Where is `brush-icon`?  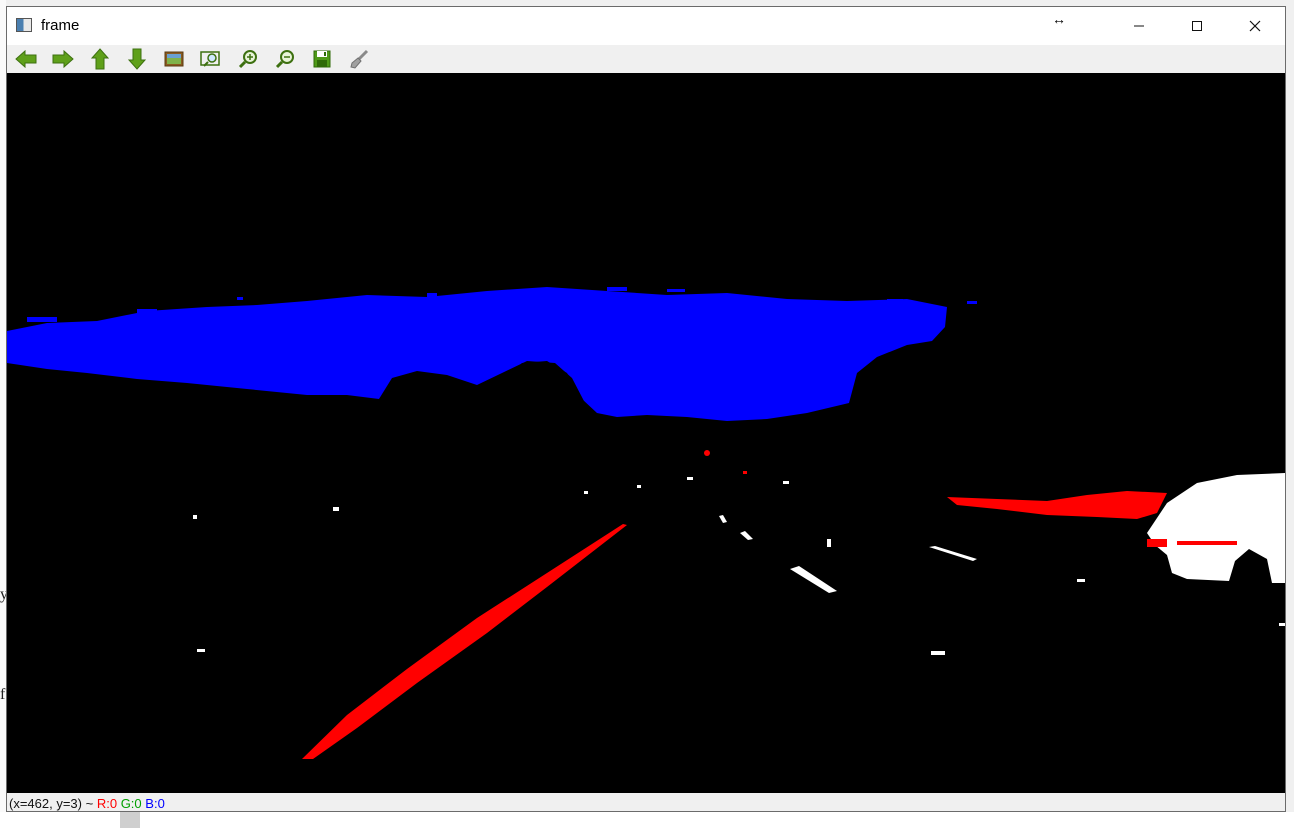 brush-icon is located at coordinates (359, 59).